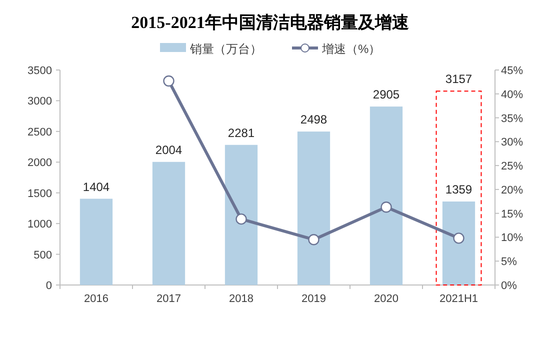 This screenshot has width=541, height=340. I want to click on y2-tick-label: 40%, so click(512, 94).